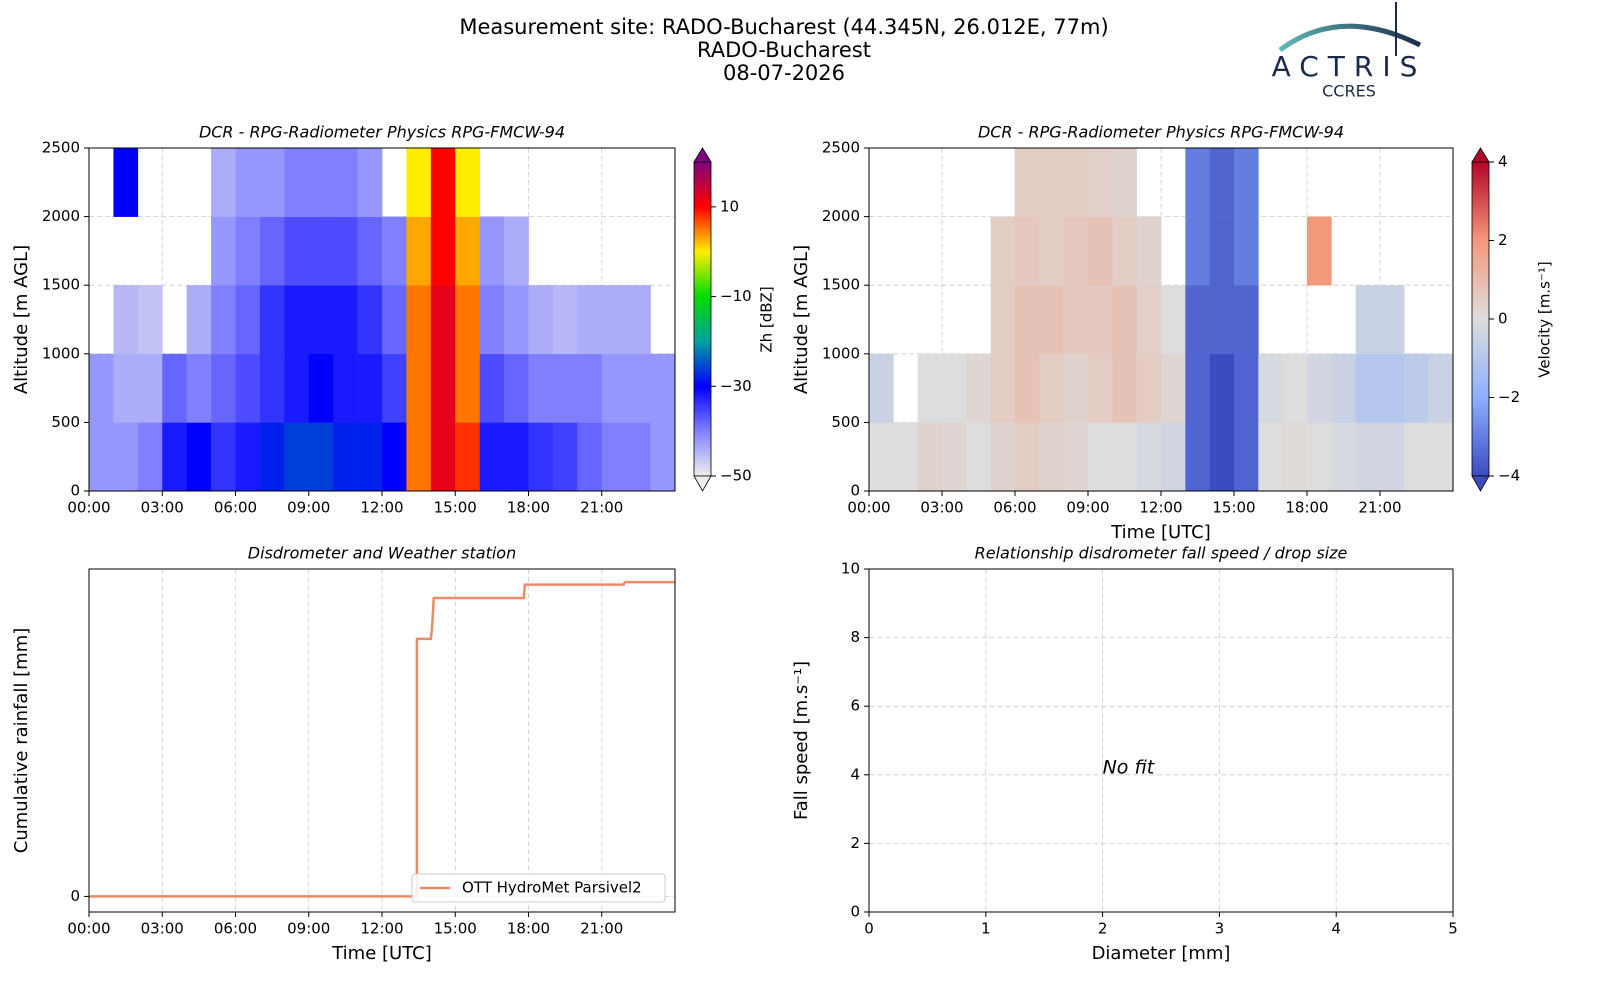 The height and width of the screenshot is (1000, 1600). What do you see at coordinates (1503, 319) in the screenshot?
I see `colorbar-tick-label: 0` at bounding box center [1503, 319].